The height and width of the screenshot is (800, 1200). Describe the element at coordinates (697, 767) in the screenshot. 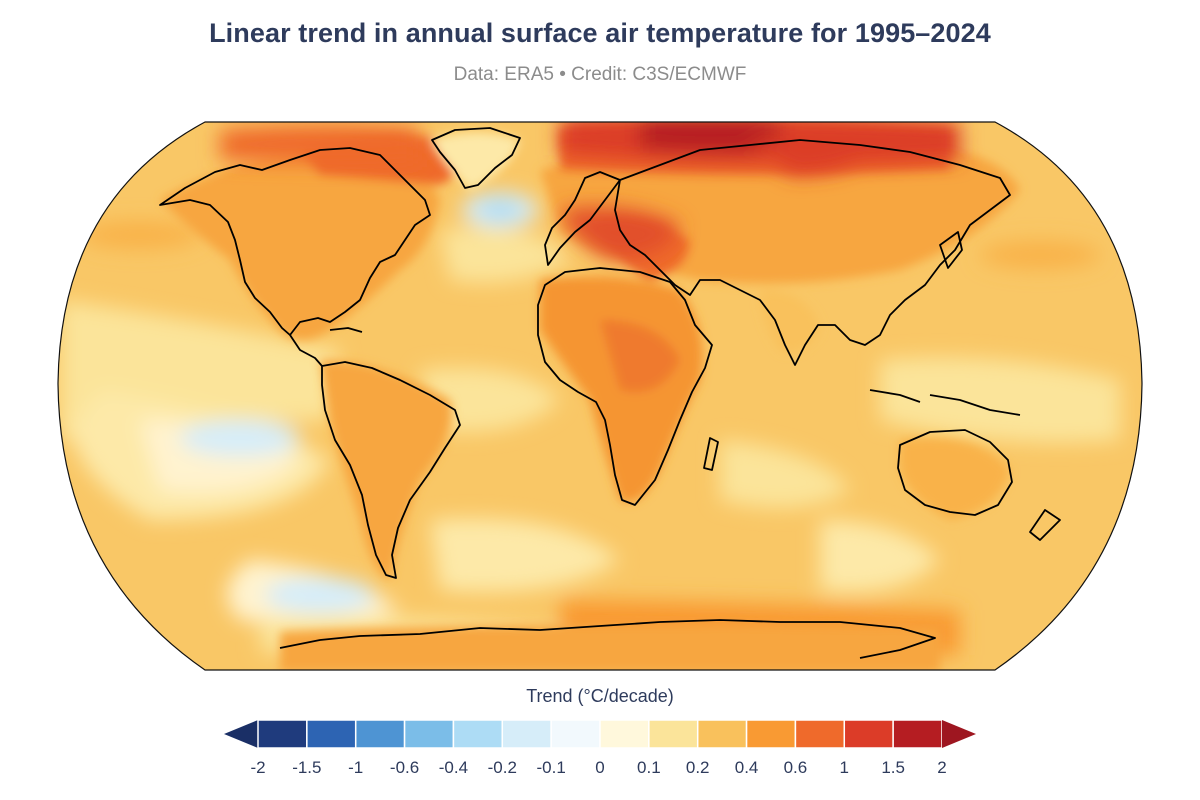

I see `colorbar-tick-label: 0.2` at that location.